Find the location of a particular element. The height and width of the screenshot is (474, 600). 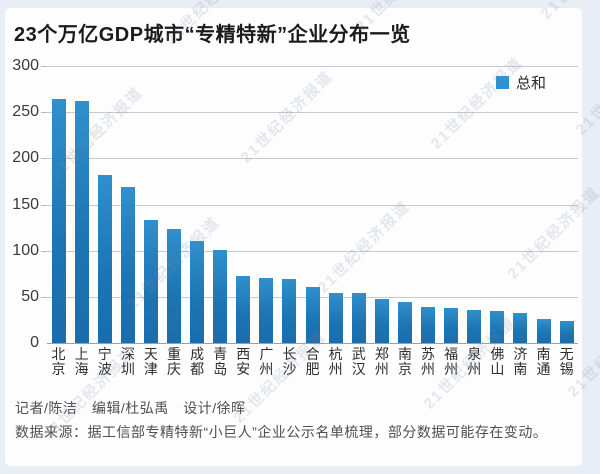

city-name: 南通 is located at coordinates (543, 361).